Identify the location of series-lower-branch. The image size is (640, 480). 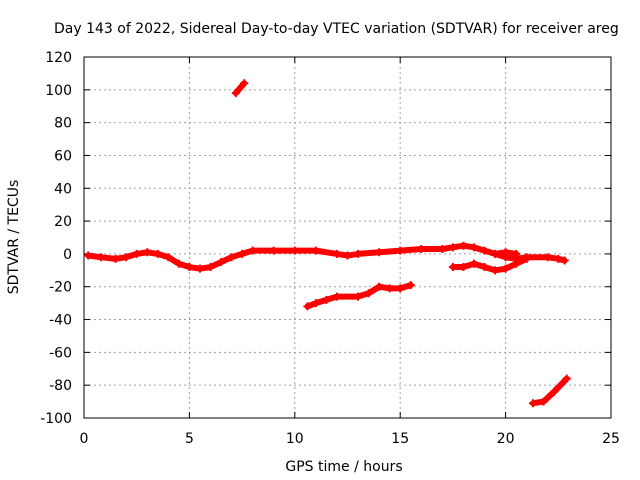
(489, 264).